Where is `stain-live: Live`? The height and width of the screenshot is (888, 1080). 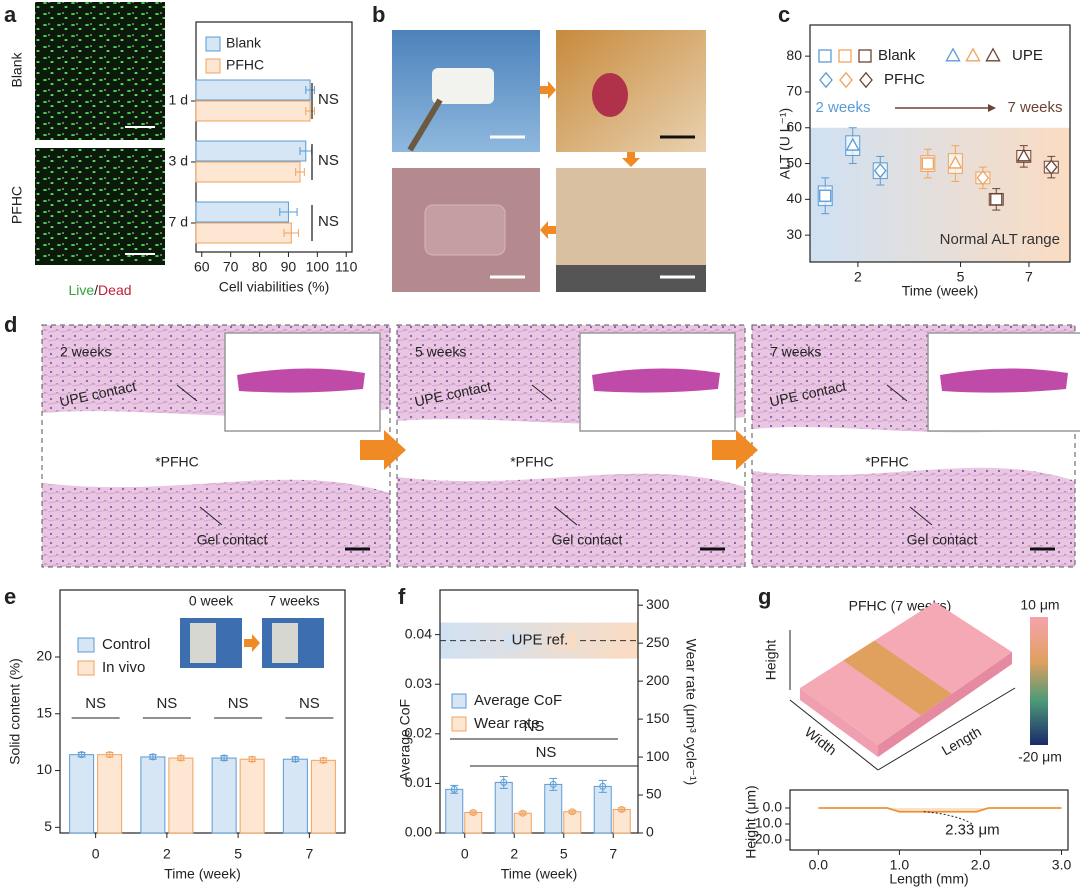 stain-live: Live is located at coordinates (81, 290).